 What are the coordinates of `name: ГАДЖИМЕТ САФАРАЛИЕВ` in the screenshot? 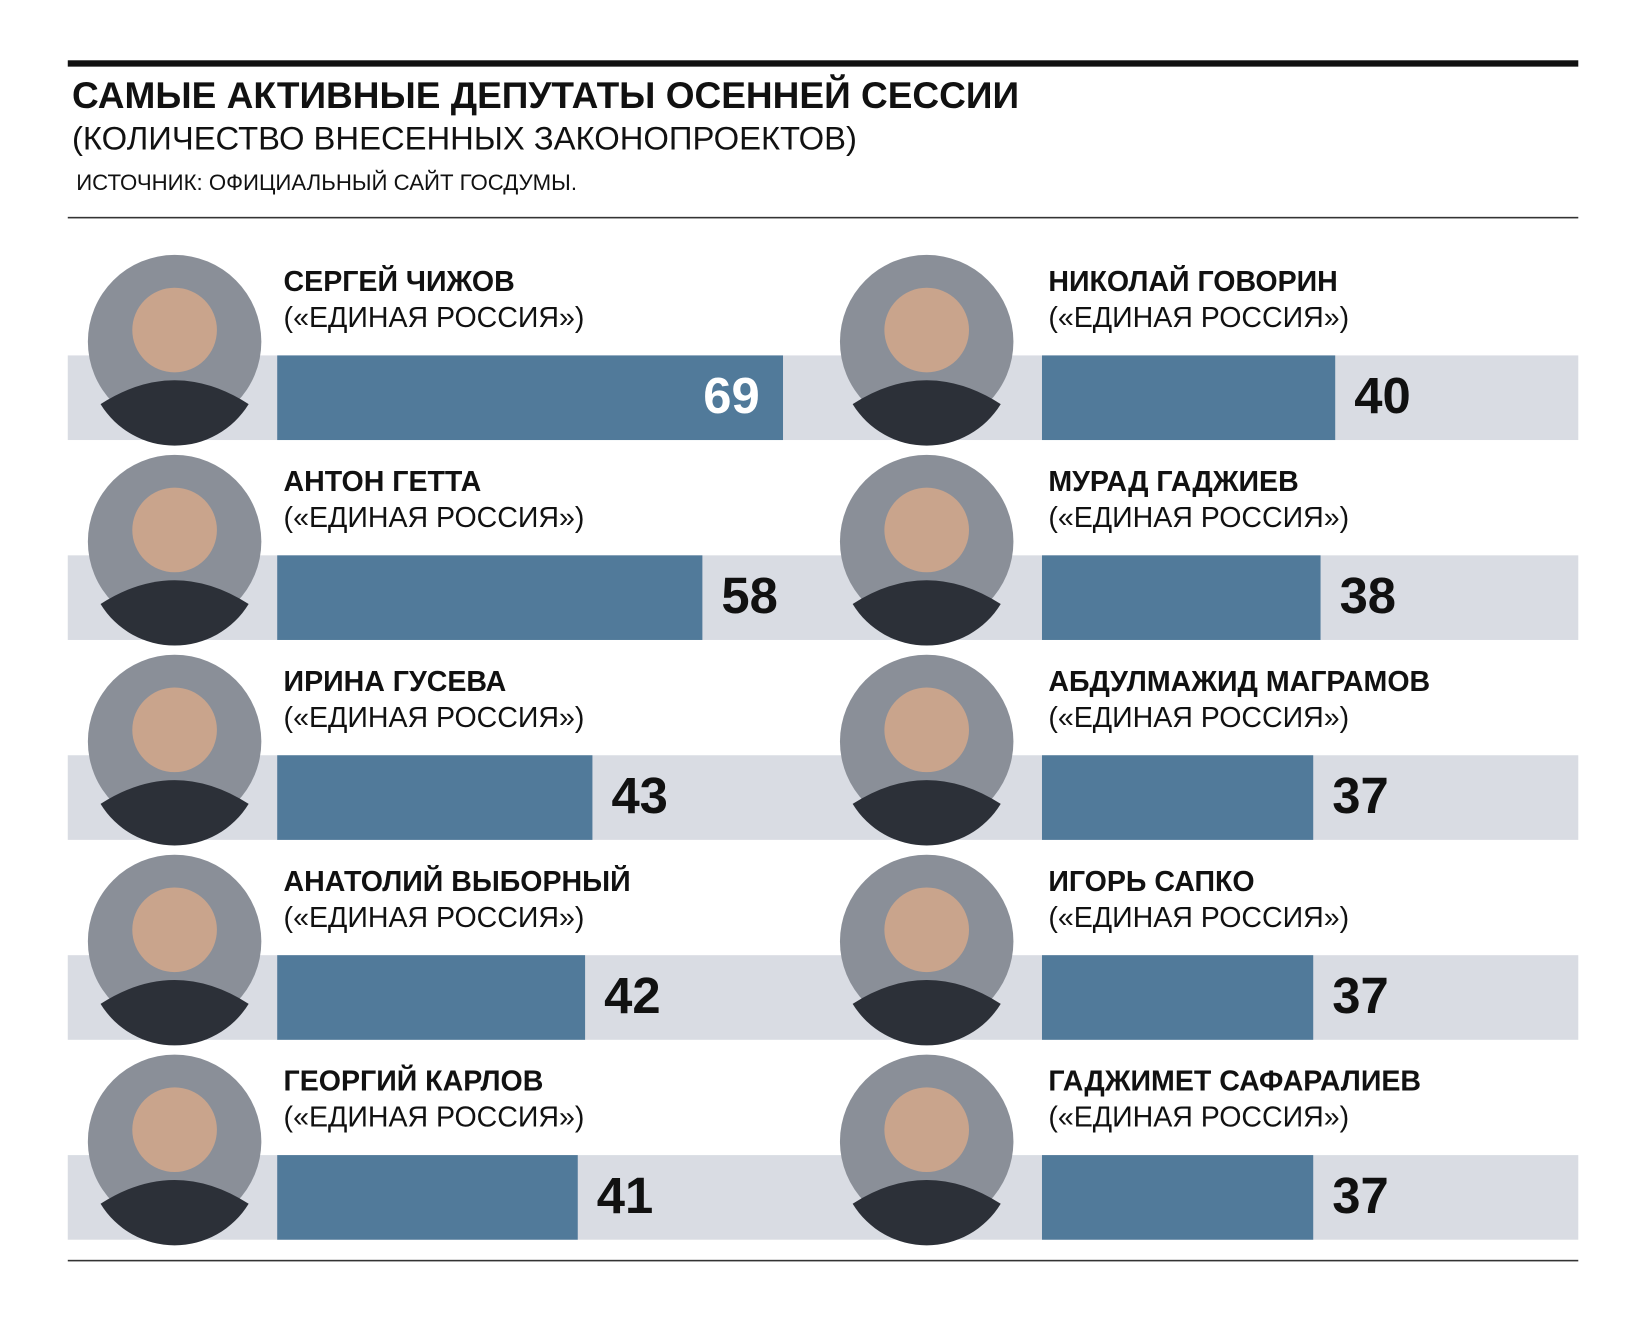 It's located at (1234, 1082).